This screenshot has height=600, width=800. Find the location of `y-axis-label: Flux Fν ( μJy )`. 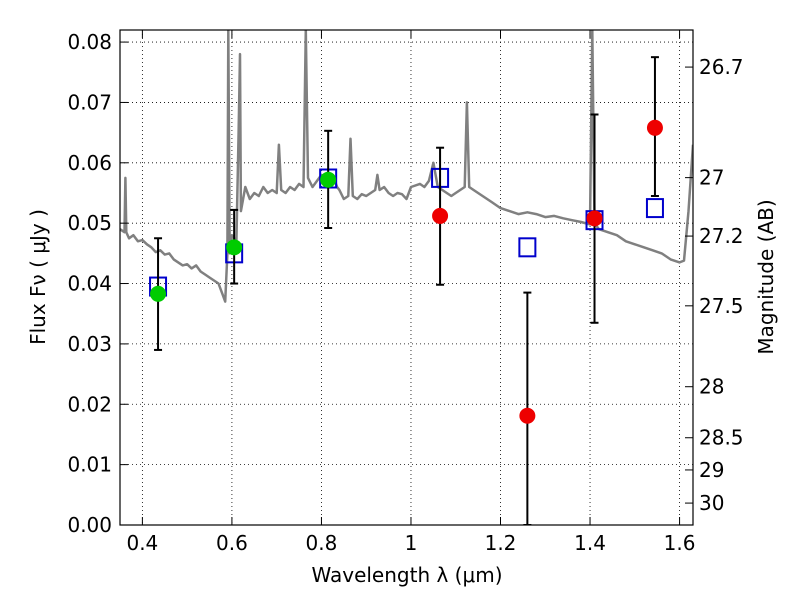

y-axis-label: Flux Fν ( μJy ) is located at coordinates (38, 277).